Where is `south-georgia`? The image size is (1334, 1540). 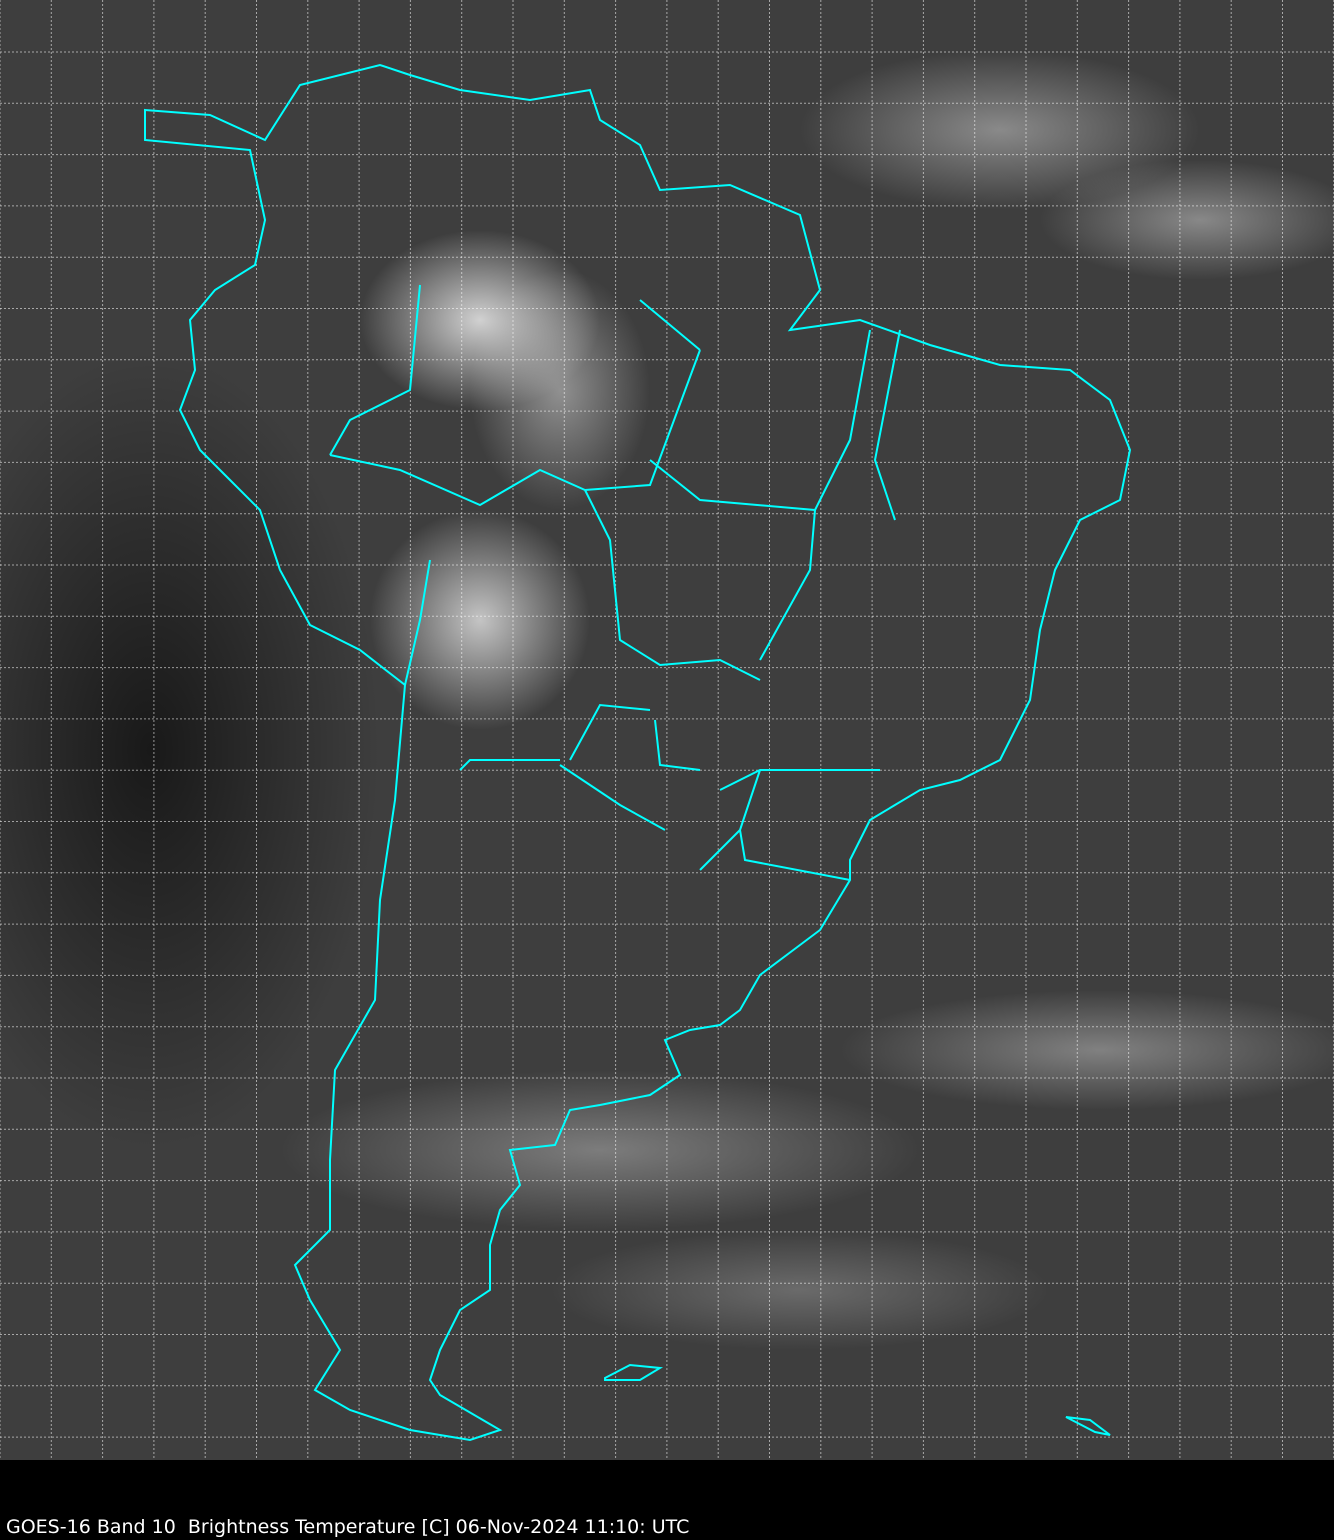 south-georgia is located at coordinates (1088, 1426).